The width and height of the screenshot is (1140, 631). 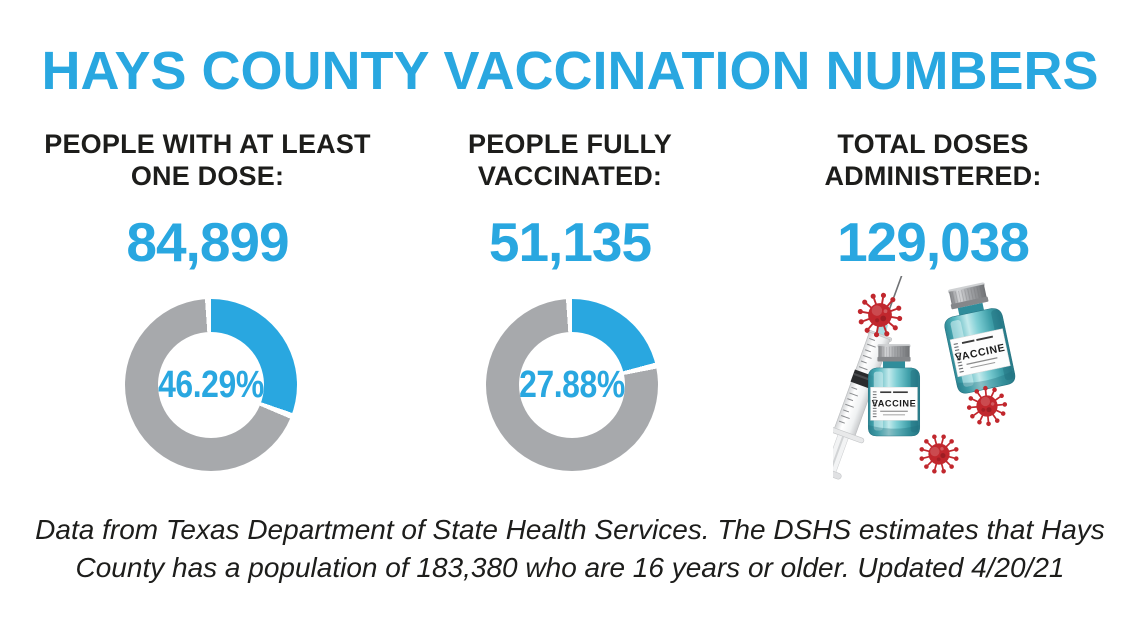 I want to click on donut-center: 27.88%, so click(x=572, y=385).